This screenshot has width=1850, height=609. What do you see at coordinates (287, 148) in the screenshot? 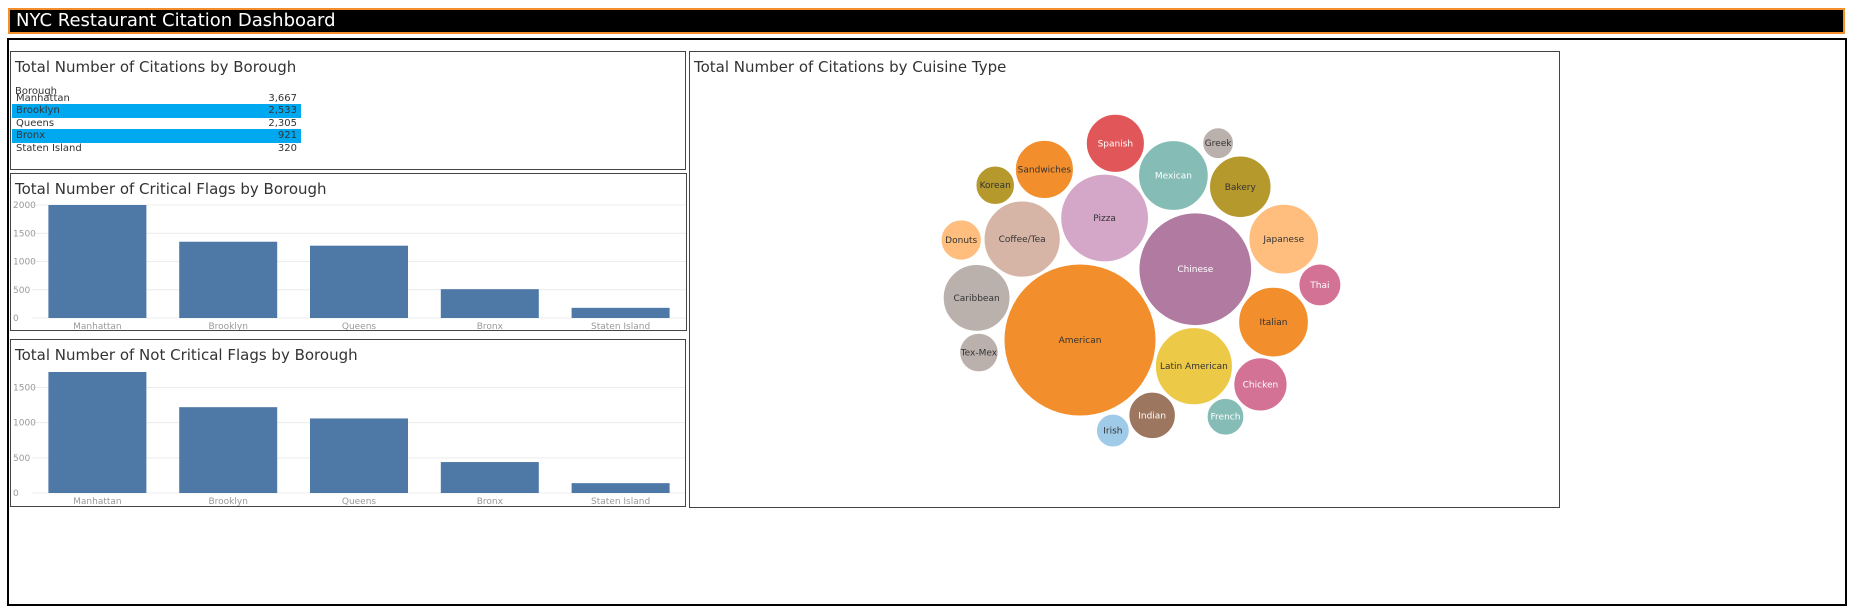
I see `citation-count: 320` at bounding box center [287, 148].